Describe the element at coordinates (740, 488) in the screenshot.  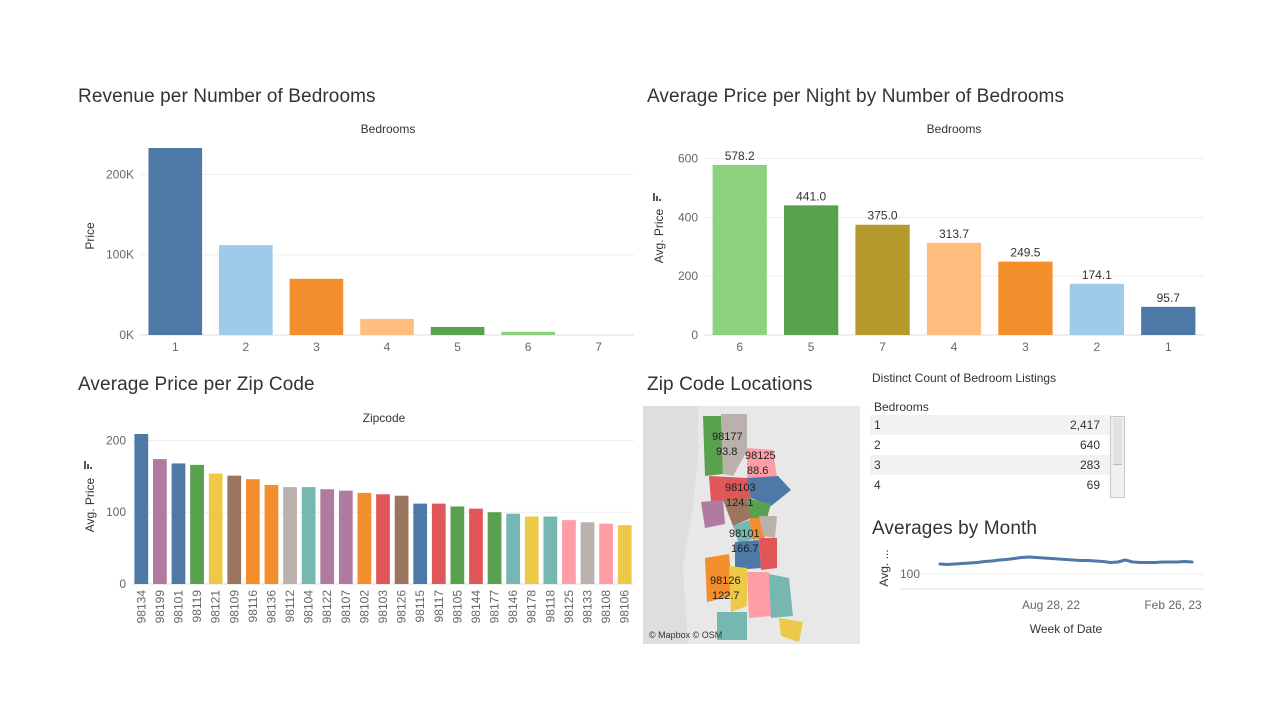
I see `map-region-label: 98103` at that location.